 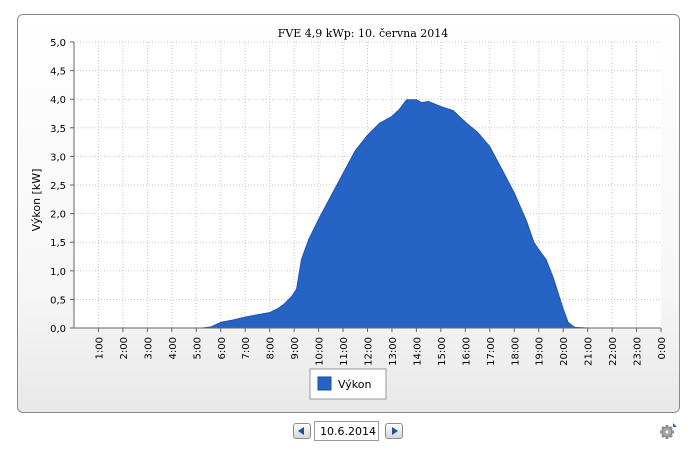 What do you see at coordinates (324, 383) in the screenshot?
I see `legend-swatch` at bounding box center [324, 383].